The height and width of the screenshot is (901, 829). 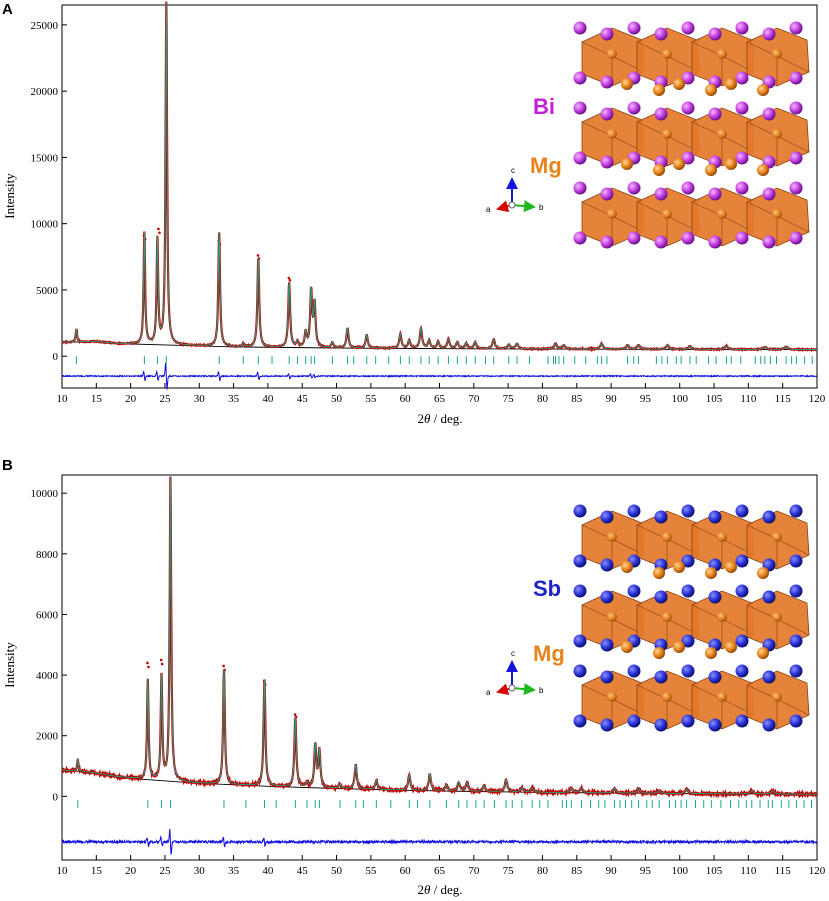 I want to click on y-axis-label-a: Intensity, so click(x=9, y=196).